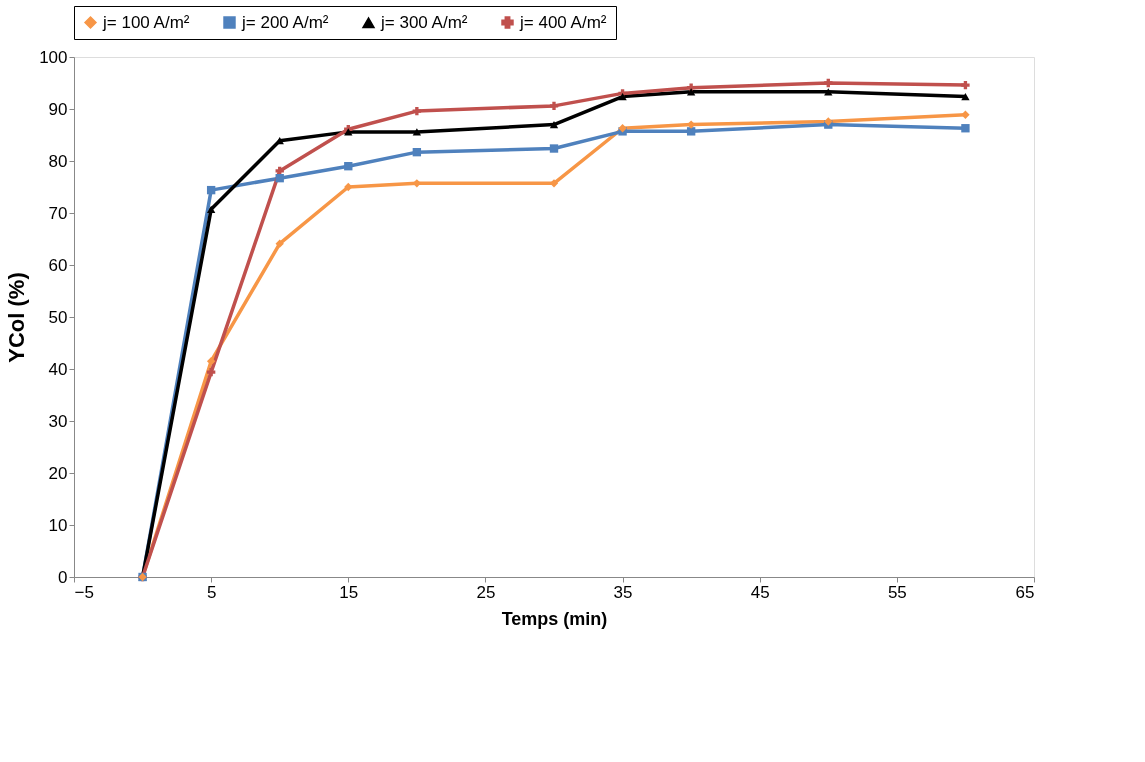 The width and height of the screenshot is (1145, 762). What do you see at coordinates (58, 473) in the screenshot?
I see `y-tick-label: 20` at bounding box center [58, 473].